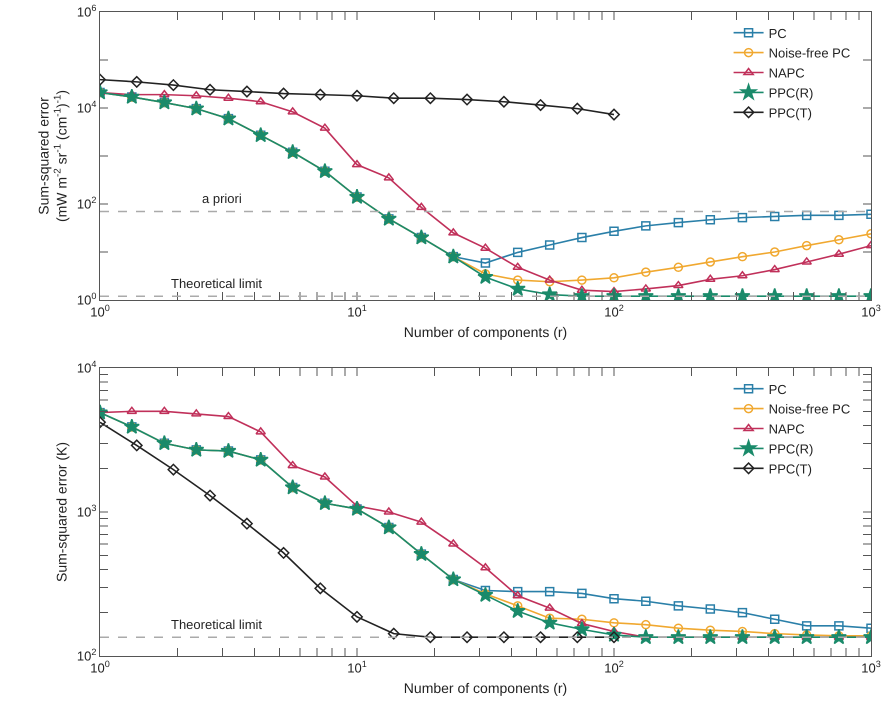 This screenshot has width=889, height=712. Describe the element at coordinates (61, 512) in the screenshot. I see `y-axis-title: Sum-squared error (K)` at that location.